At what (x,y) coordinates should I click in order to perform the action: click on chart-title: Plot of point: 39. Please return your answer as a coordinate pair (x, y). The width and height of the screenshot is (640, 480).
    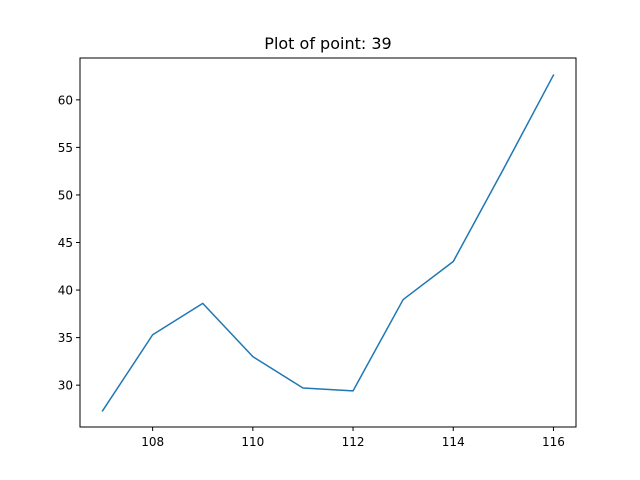
    Looking at the image, I should click on (327, 43).